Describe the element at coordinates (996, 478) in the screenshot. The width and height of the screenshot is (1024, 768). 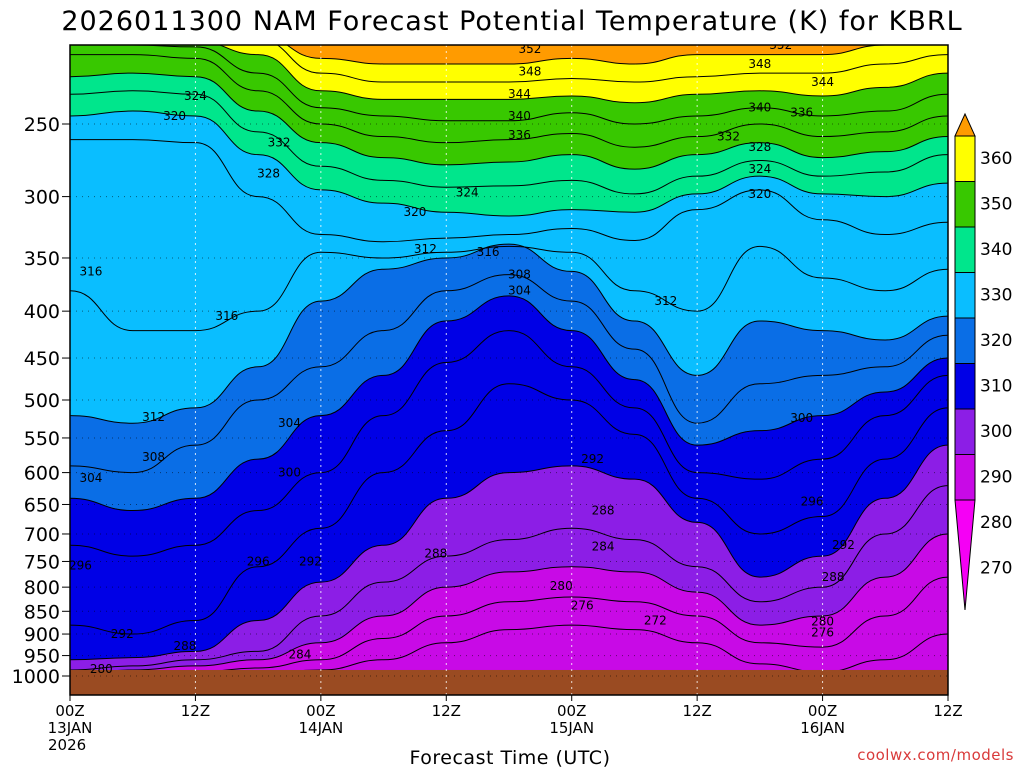
I see `colorbar-label: 290` at that location.